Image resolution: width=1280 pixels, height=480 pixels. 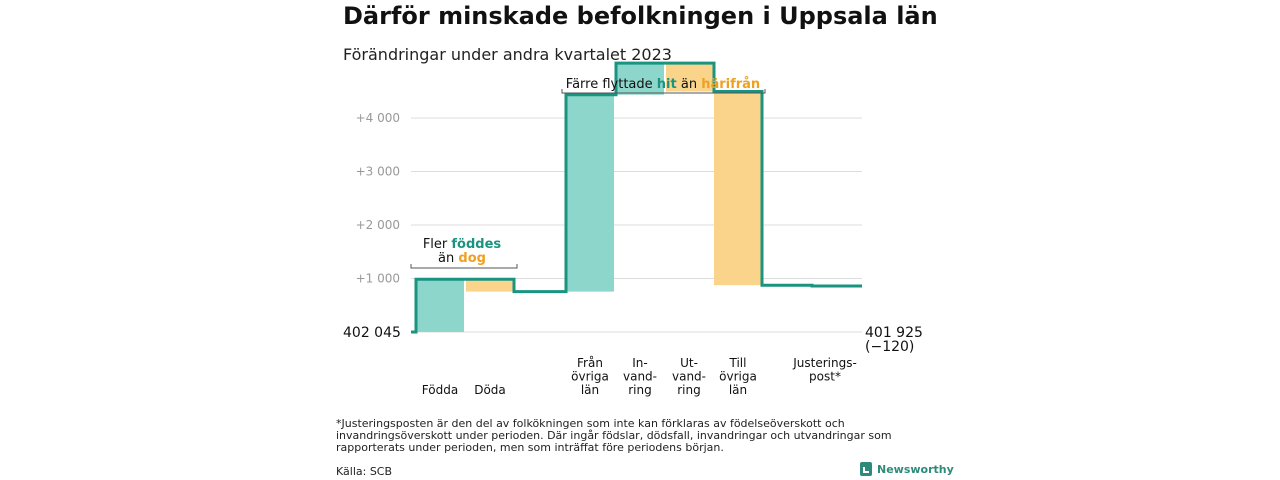 I want to click on annotation-highlight: härifrån, so click(x=730, y=84).